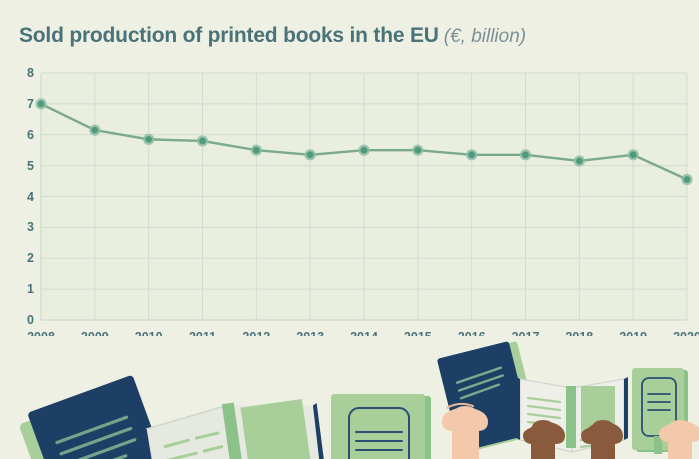 This screenshot has height=459, width=699. Describe the element at coordinates (30, 196) in the screenshot. I see `y-tick-label: 4` at that location.